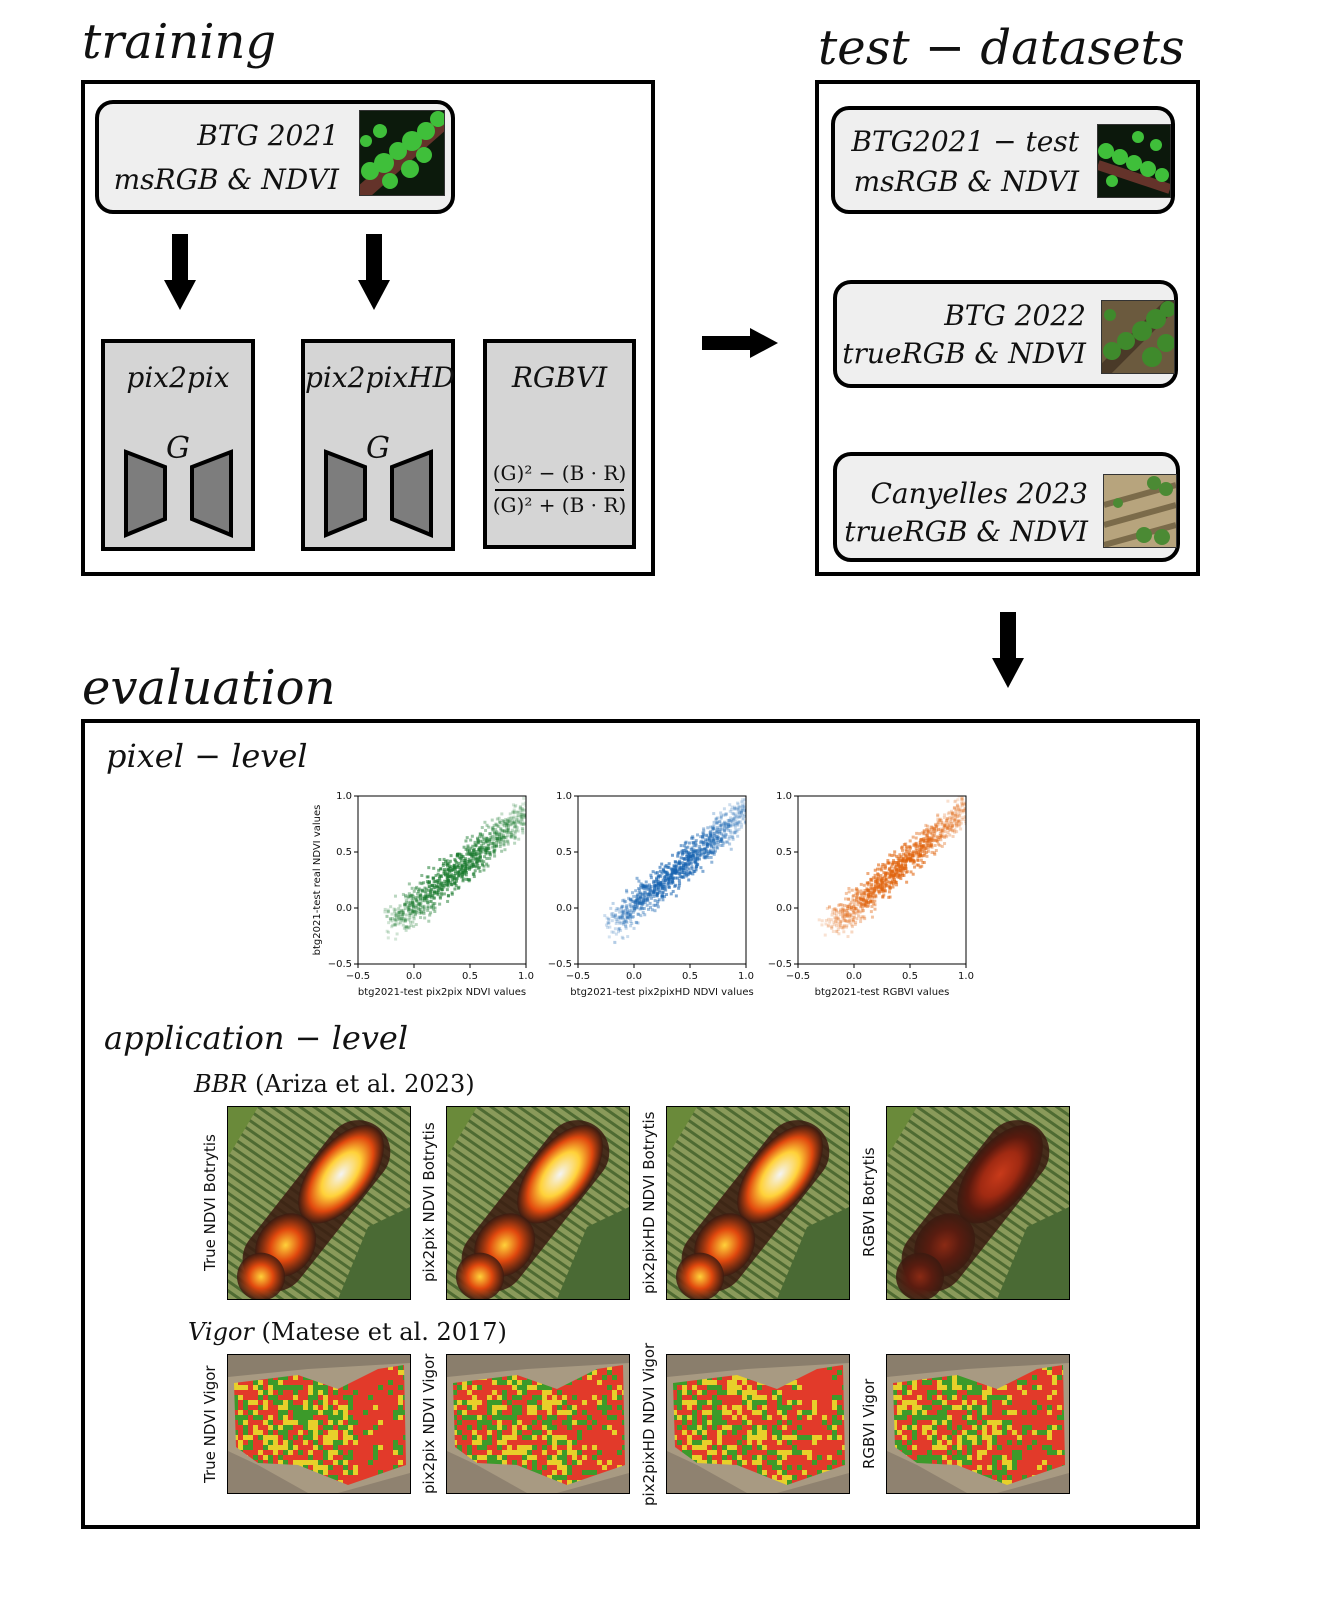 This screenshot has height=1600, width=1329. I want to click on arrow-right-icon, so click(740, 343).